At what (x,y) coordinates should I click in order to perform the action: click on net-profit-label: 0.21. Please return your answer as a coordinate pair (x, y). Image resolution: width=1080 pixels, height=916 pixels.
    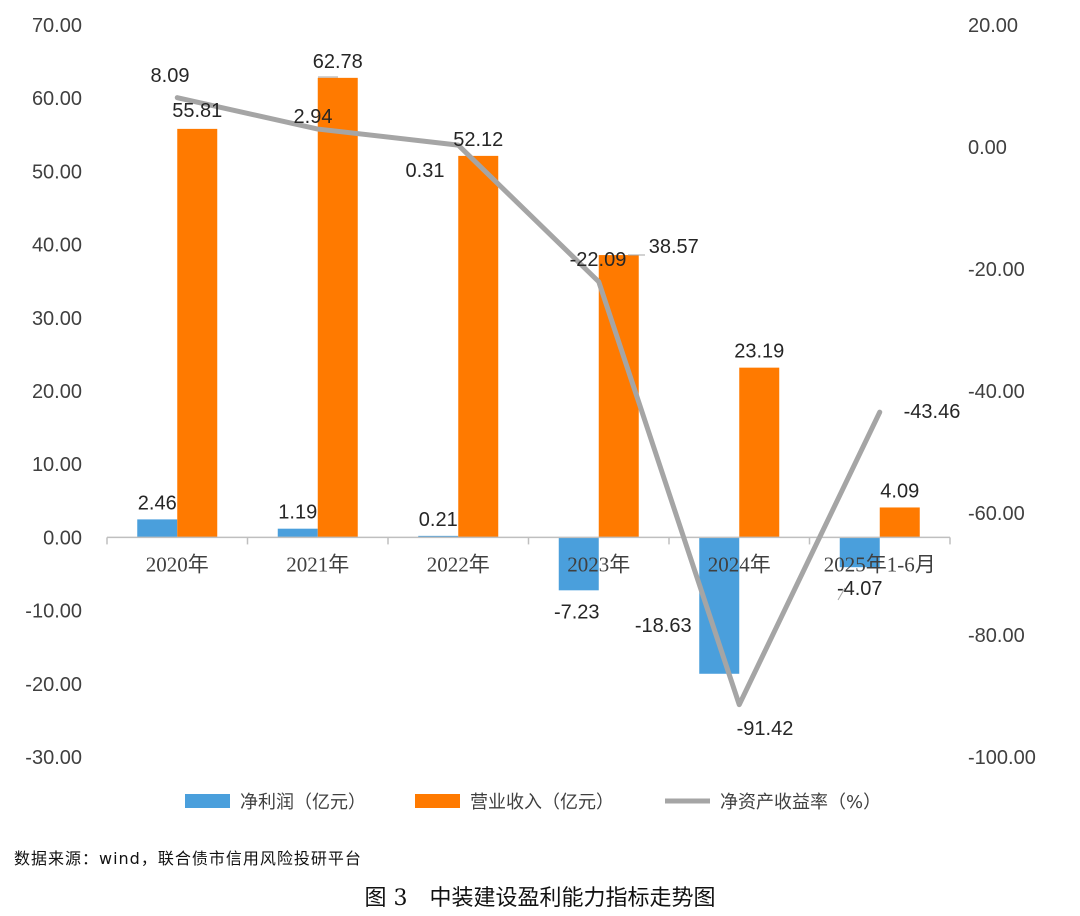
    Looking at the image, I should click on (438, 520).